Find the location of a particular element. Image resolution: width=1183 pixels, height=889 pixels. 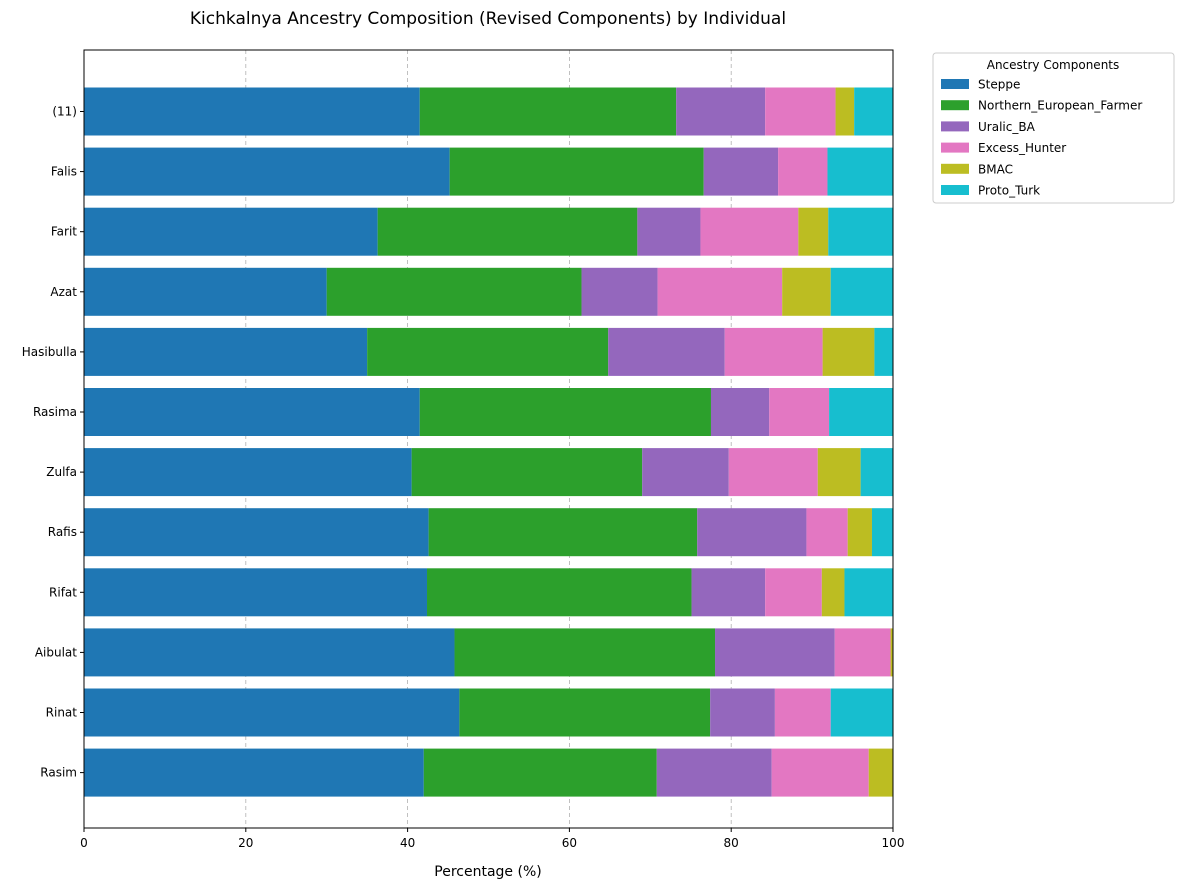

bar-northern-european-farmer-zulfa is located at coordinates (527, 472).